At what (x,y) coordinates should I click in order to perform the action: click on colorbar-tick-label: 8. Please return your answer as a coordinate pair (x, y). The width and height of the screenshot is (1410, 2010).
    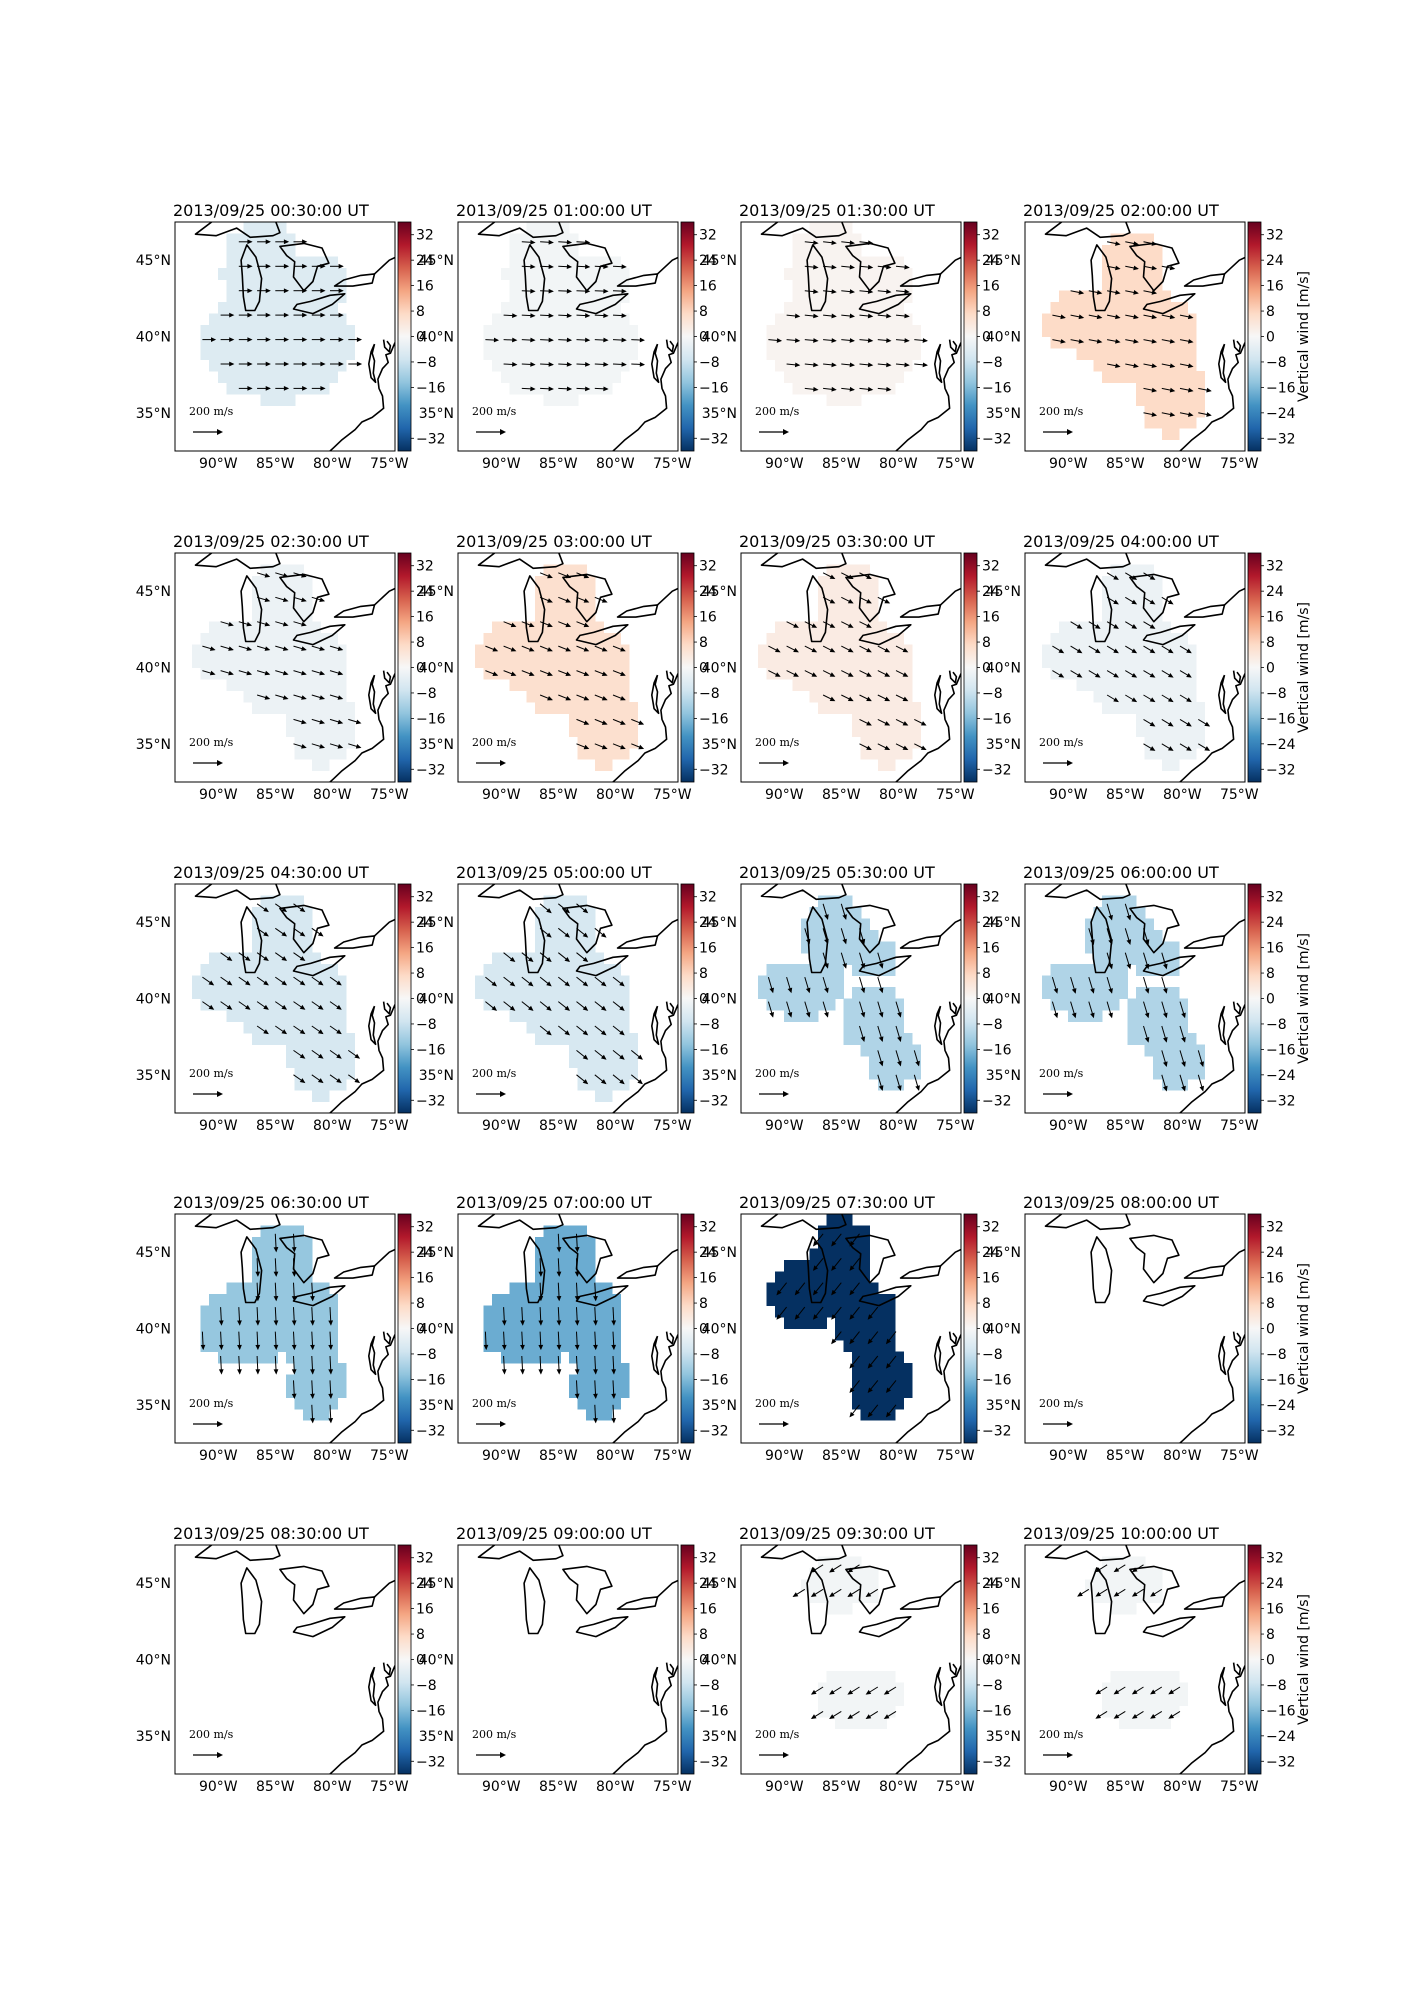
    Looking at the image, I should click on (986, 312).